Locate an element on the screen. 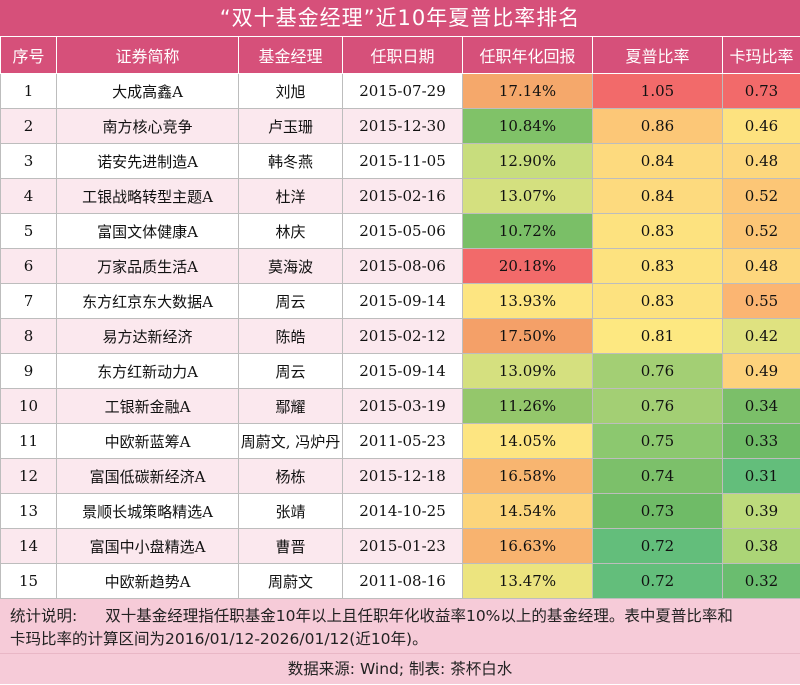 The height and width of the screenshot is (685, 800). cell-start-date: 2014-10-25 is located at coordinates (402, 511).